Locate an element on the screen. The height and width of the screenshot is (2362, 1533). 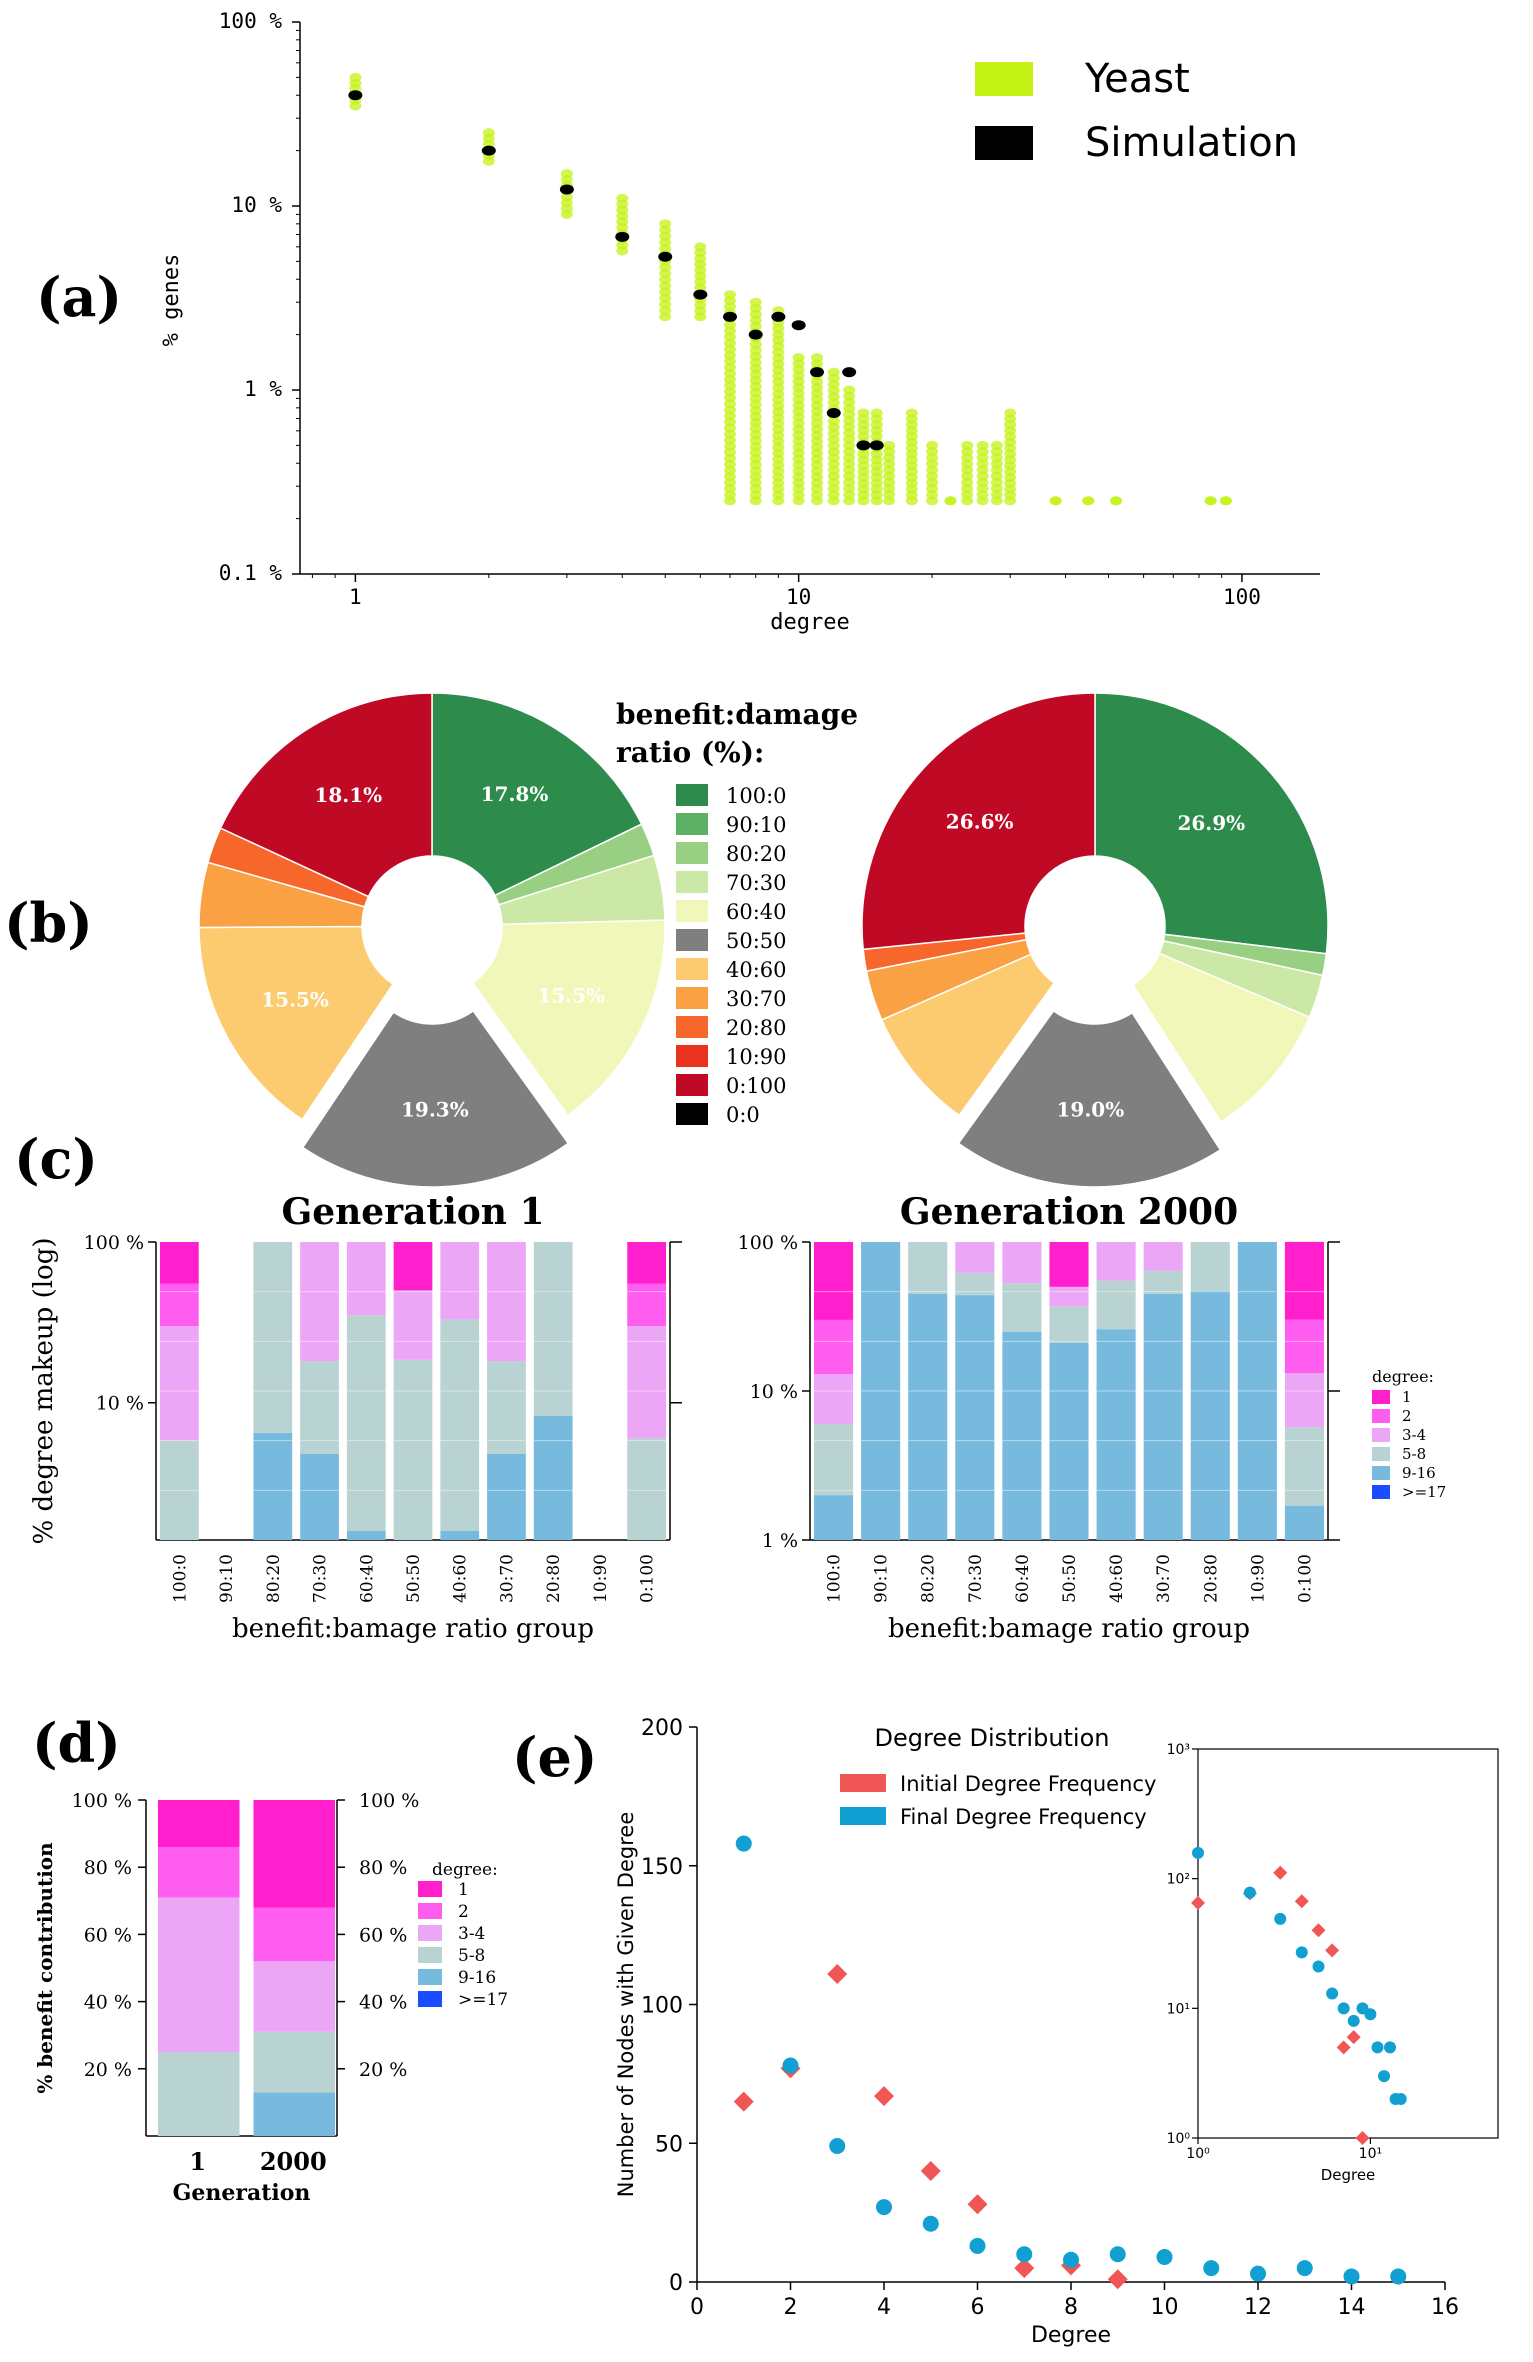
d-legend-title: degree: is located at coordinates (465, 1870).